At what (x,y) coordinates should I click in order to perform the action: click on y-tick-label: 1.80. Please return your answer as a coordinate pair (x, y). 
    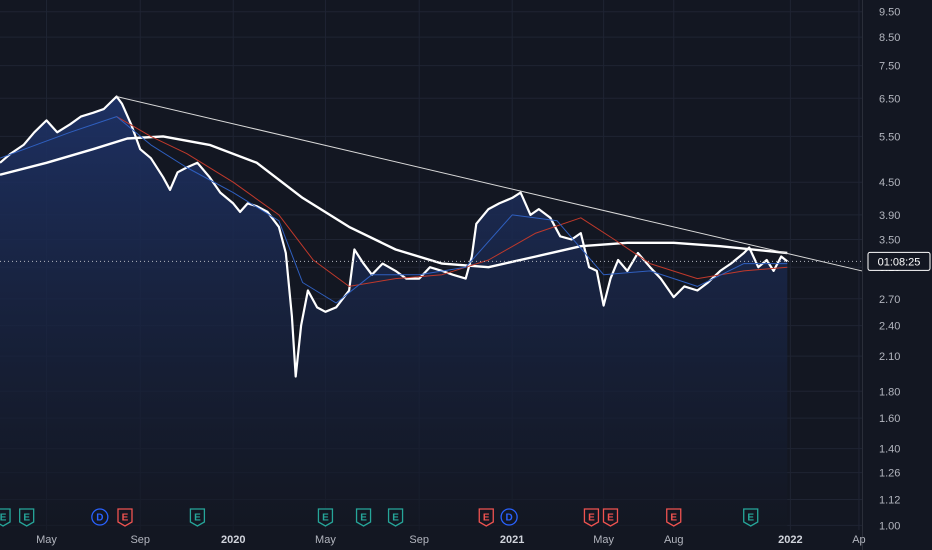
    Looking at the image, I should click on (889, 392).